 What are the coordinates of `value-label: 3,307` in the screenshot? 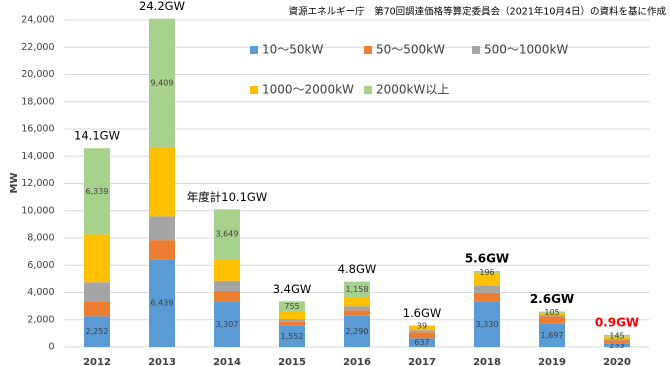 It's located at (227, 324).